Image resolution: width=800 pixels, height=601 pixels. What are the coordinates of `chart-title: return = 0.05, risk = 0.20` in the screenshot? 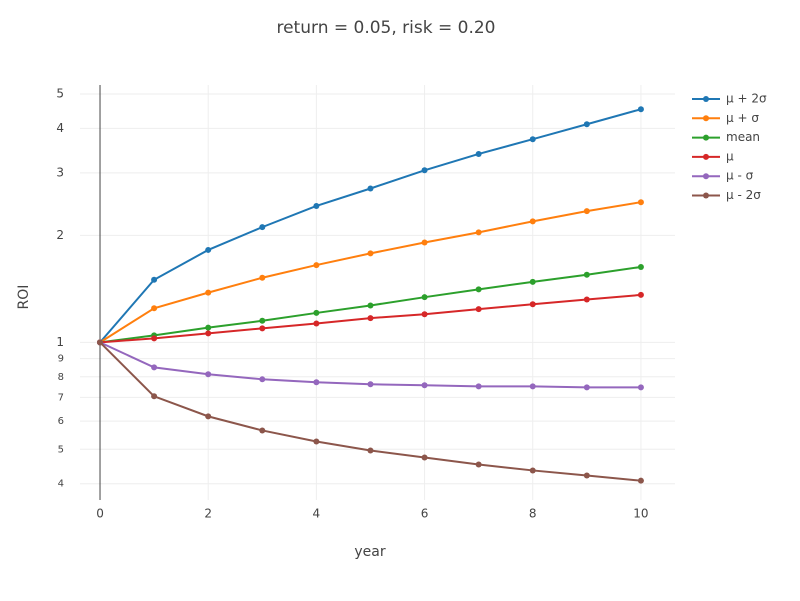 It's located at (385, 28).